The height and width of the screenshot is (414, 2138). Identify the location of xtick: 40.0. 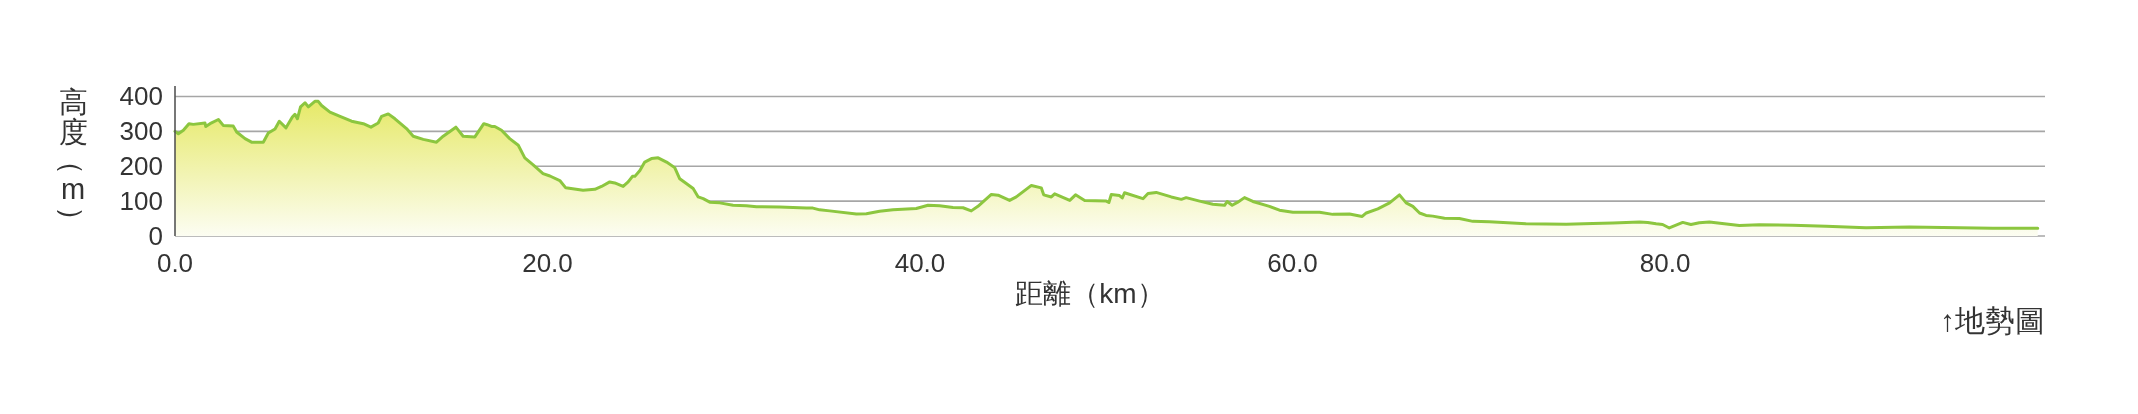
(920, 263).